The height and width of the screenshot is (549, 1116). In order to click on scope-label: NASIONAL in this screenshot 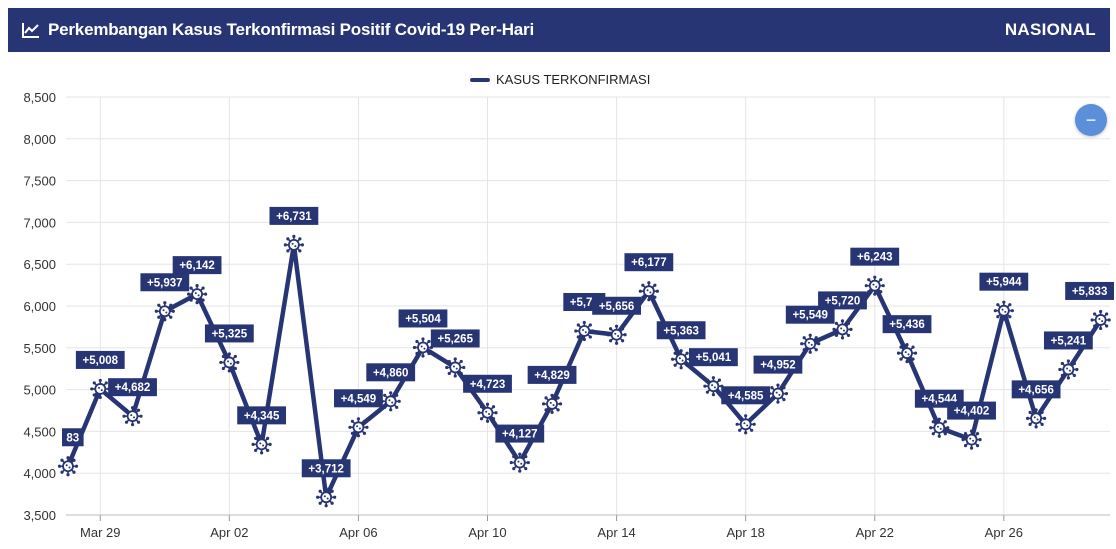, I will do `click(1050, 29)`.